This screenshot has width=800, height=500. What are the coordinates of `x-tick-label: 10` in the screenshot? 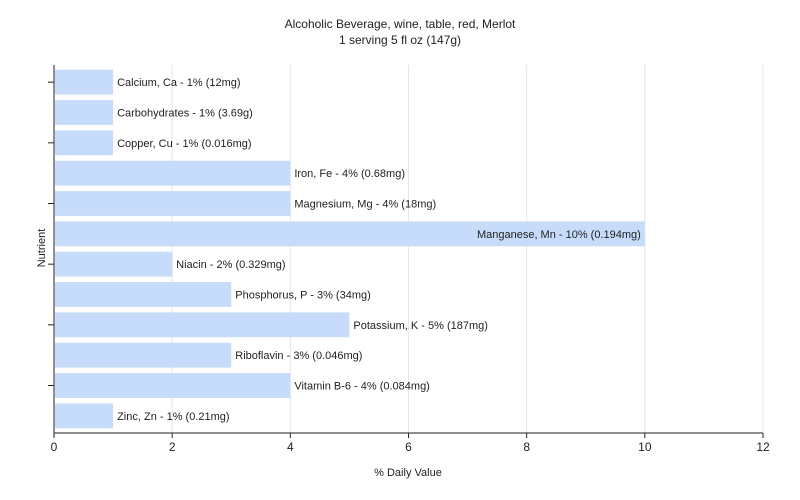 It's located at (645, 447).